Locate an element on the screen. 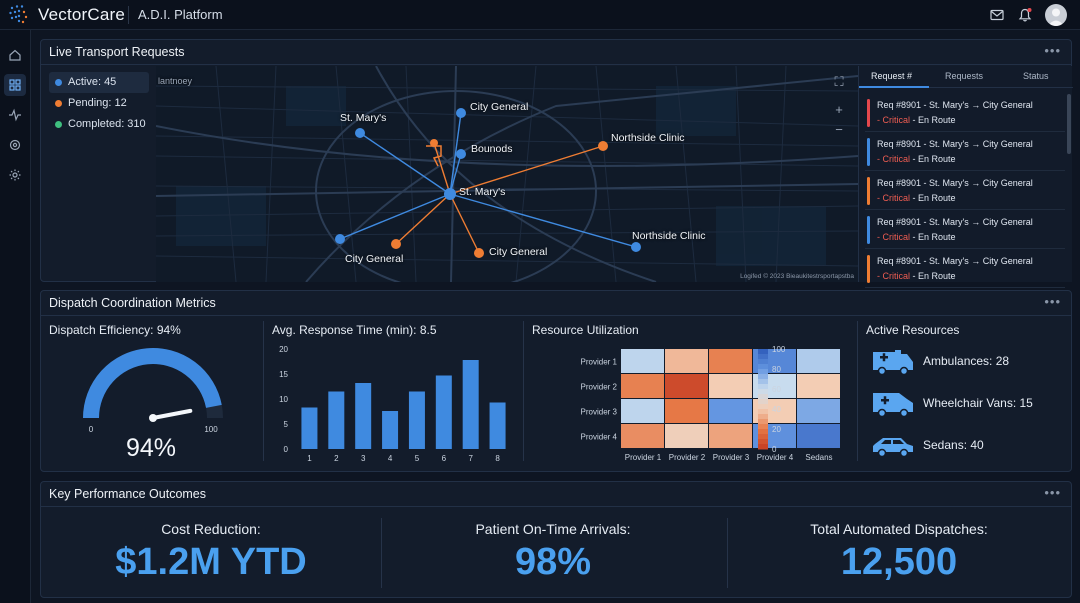 The image size is (1080, 603). activity-icon is located at coordinates (15, 115).